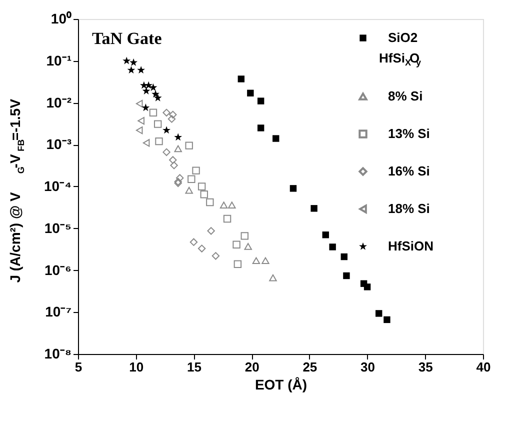 The height and width of the screenshot is (425, 528). I want to click on y-tick-label: 10⁻⁸, so click(58, 354).